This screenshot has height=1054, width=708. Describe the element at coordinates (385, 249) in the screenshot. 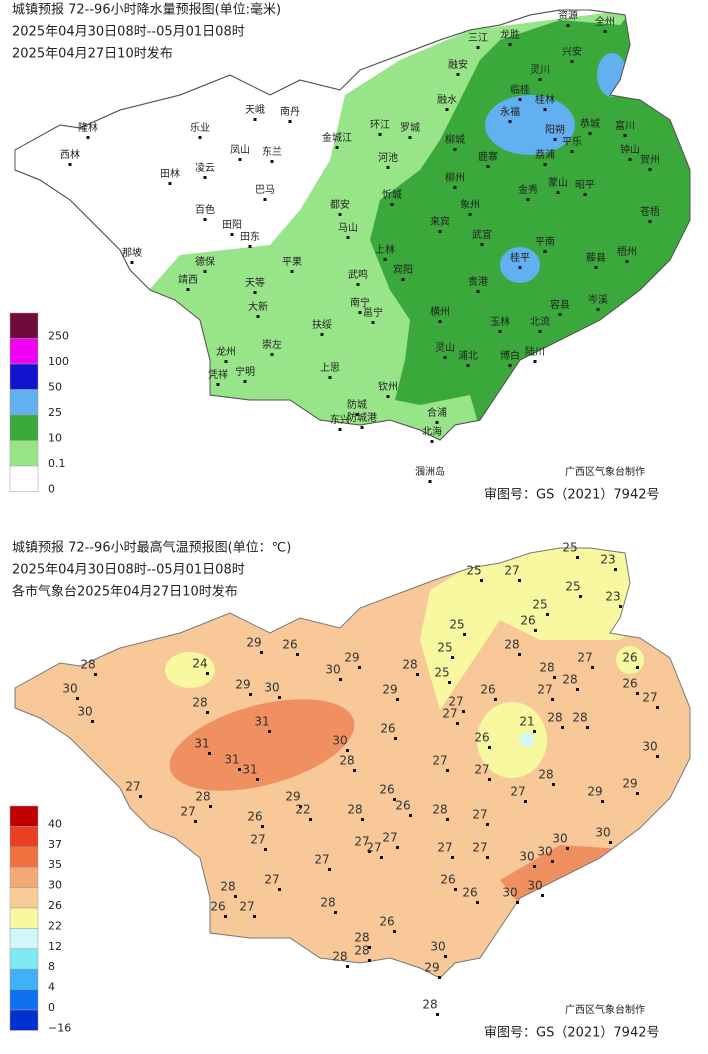

I see `place-name: 上林` at that location.